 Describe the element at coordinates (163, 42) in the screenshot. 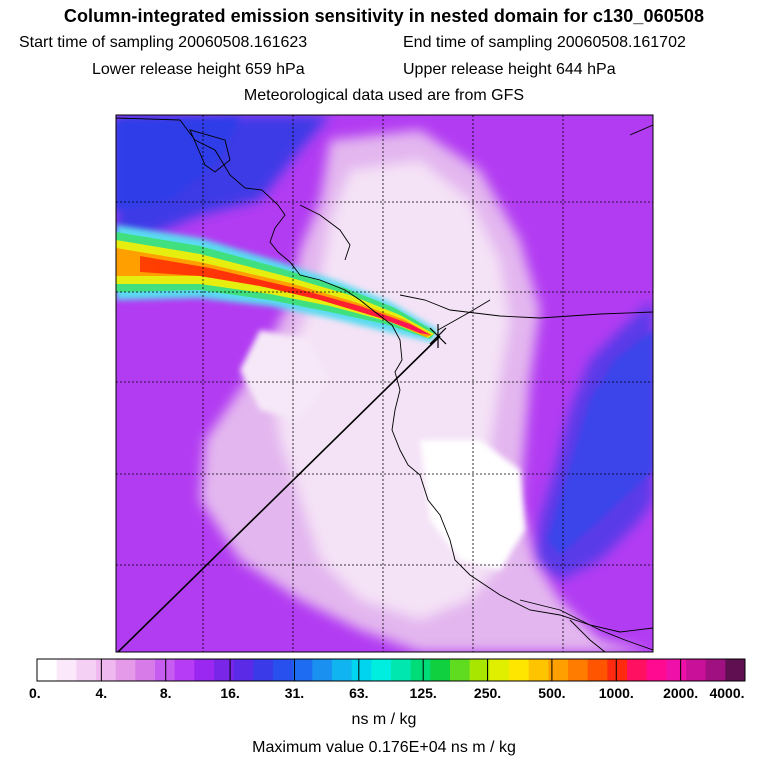

I see `start-time-label: Start time of sampling 20060508.161623` at that location.